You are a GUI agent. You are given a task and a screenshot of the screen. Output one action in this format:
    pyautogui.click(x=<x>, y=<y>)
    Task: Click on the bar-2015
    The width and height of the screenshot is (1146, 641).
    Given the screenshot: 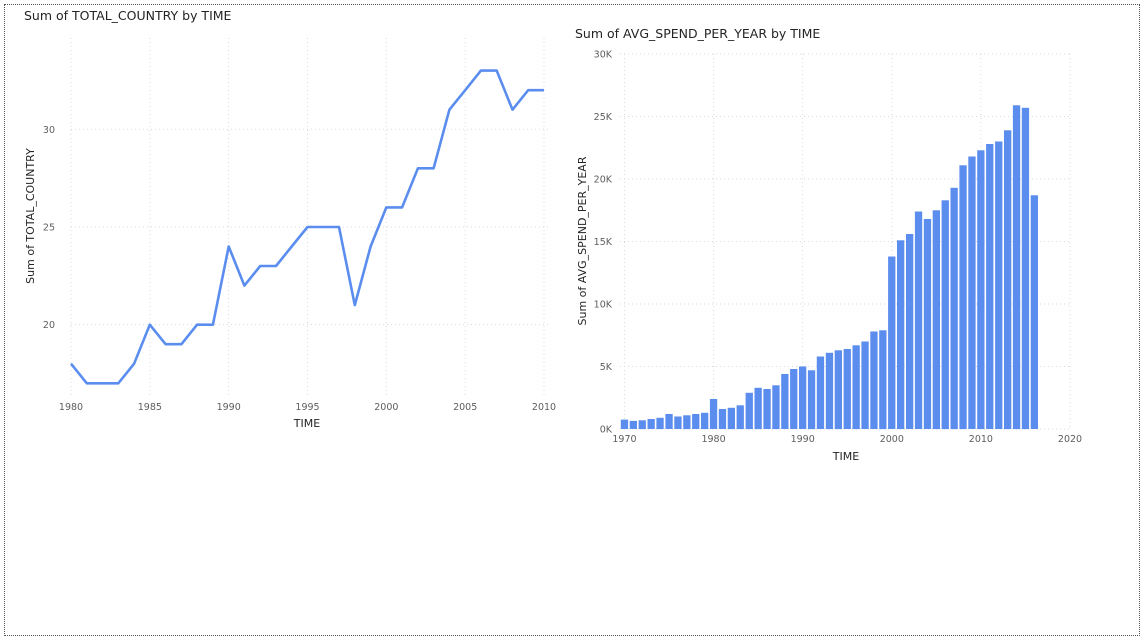 What is the action you would take?
    pyautogui.click(x=1025, y=268)
    